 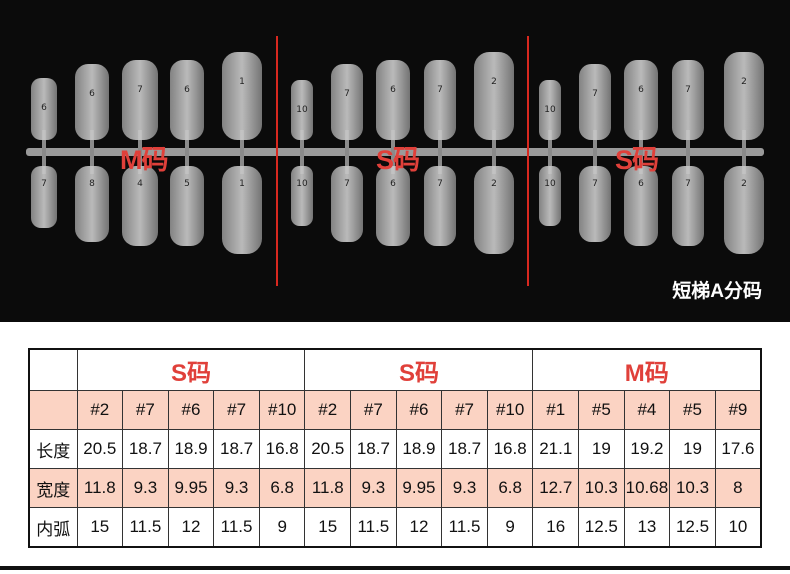 I want to click on group-header-s-2: S码, so click(x=419, y=369).